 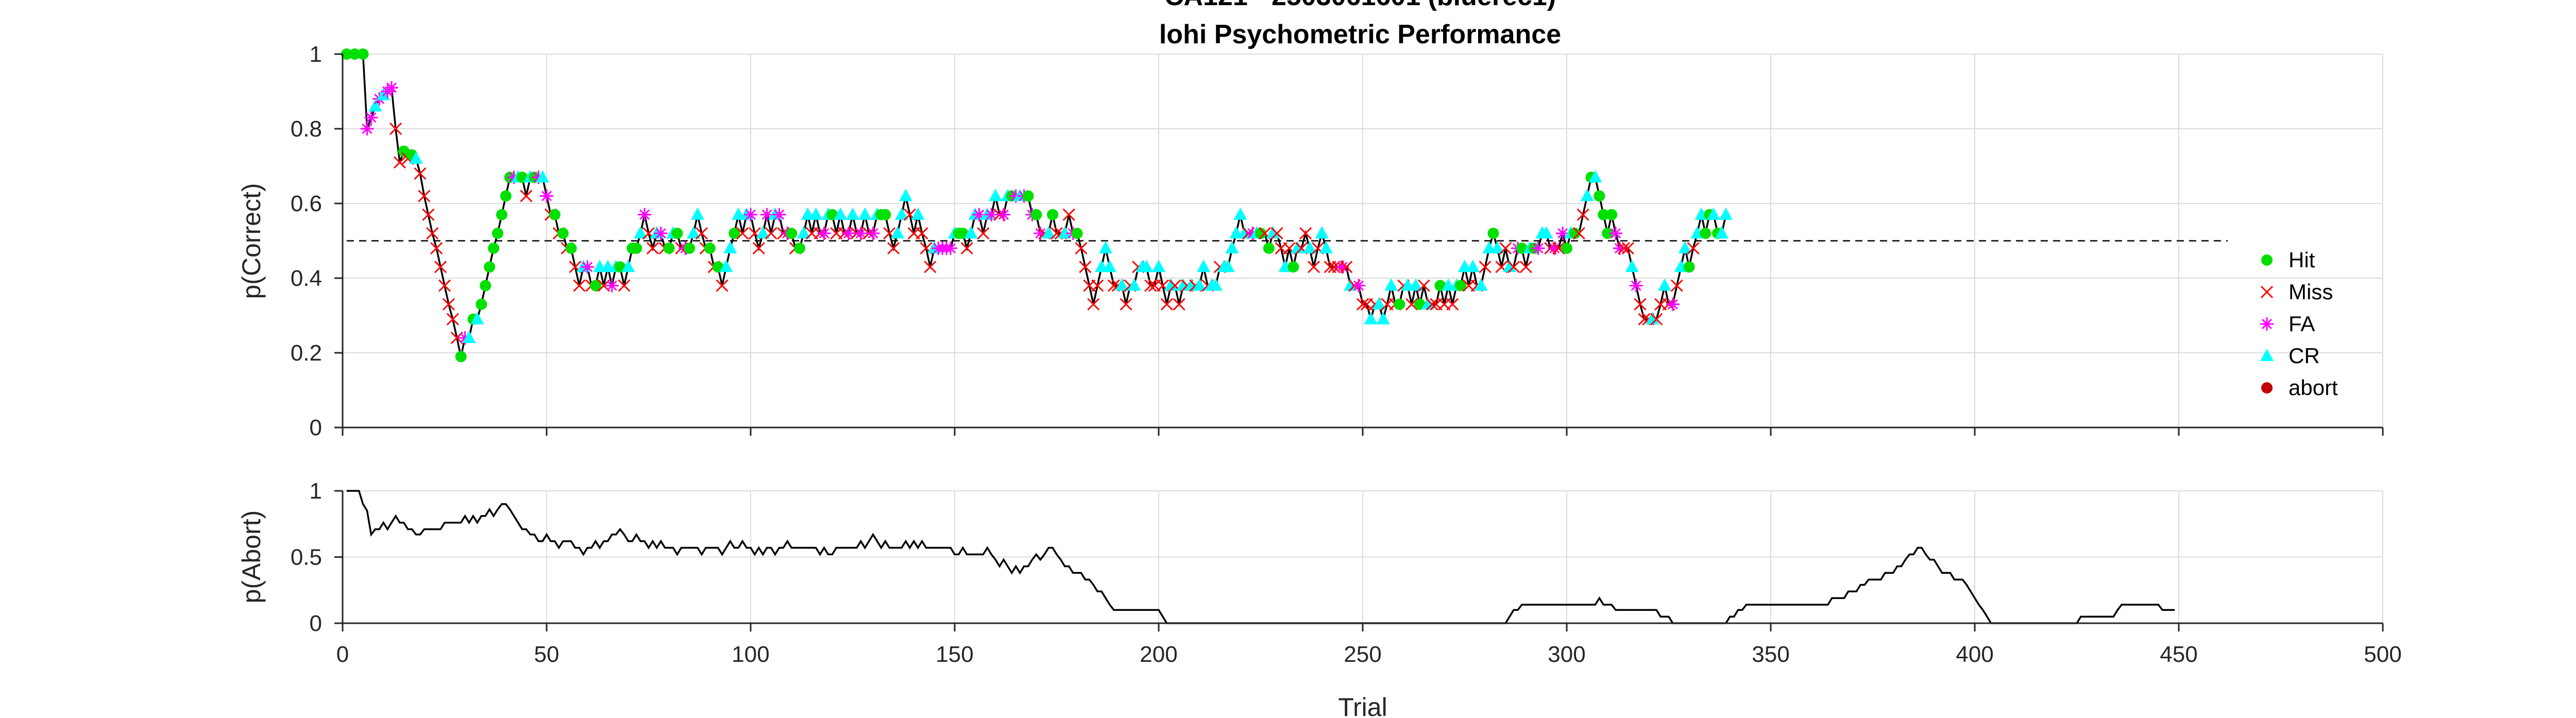 I want to click on x-tick-label: 500, so click(x=2382, y=654).